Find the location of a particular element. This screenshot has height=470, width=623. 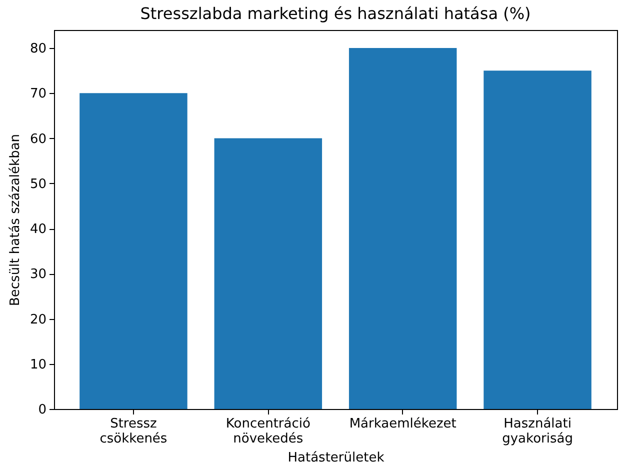

x-tick-label: Használati gyakoriság is located at coordinates (537, 431).